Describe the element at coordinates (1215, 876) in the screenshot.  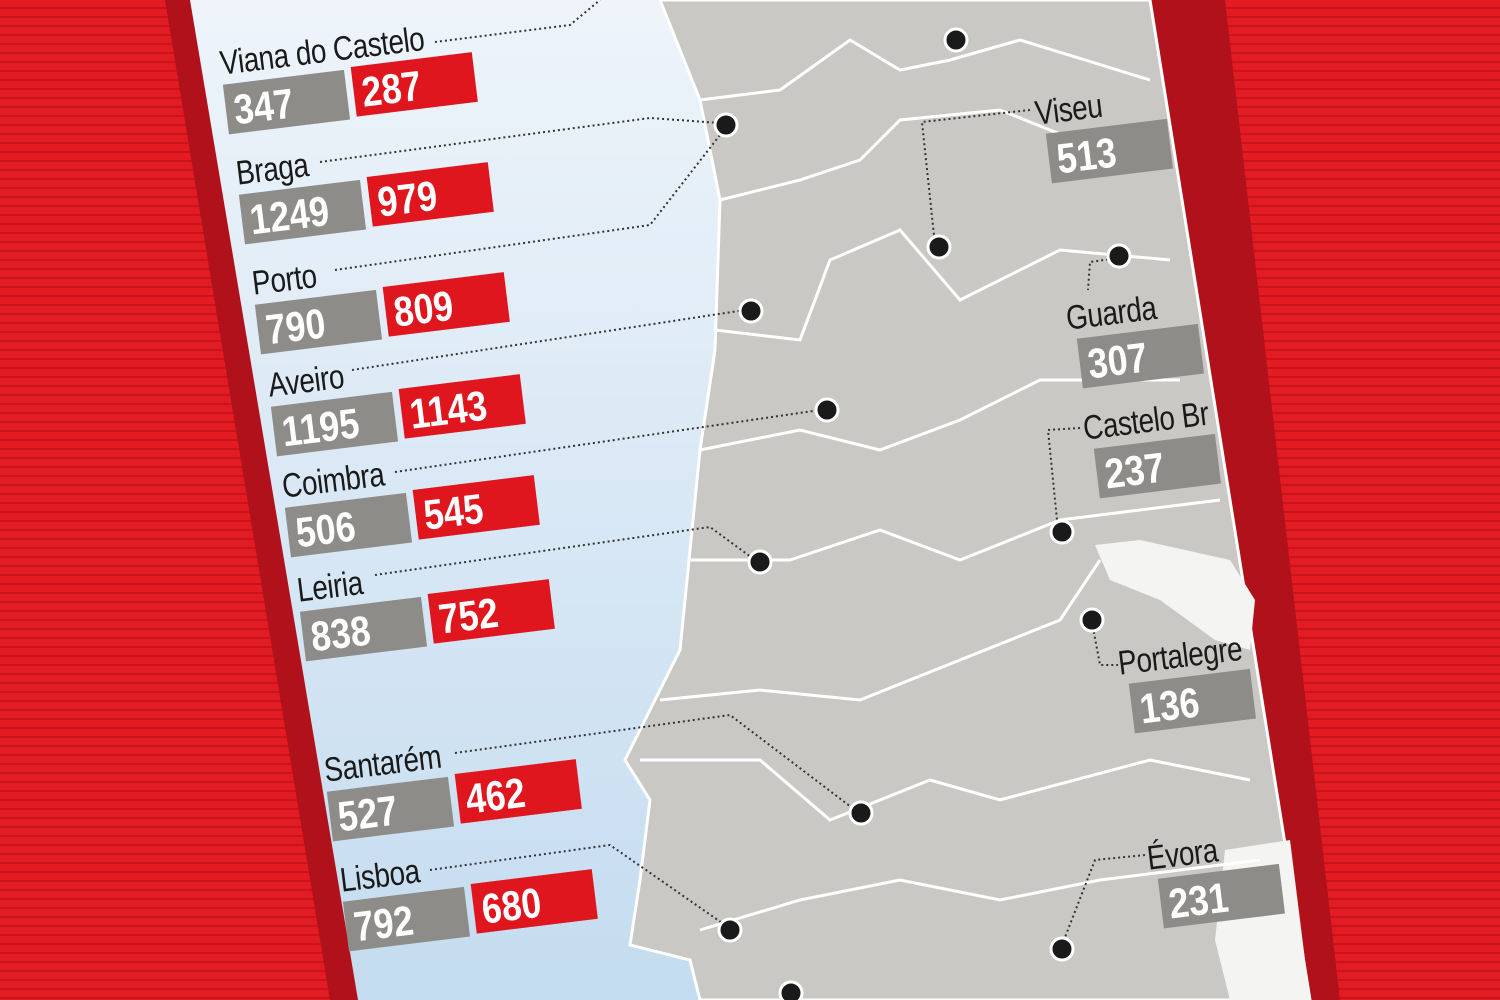
I see `district-label: Évora 231` at that location.